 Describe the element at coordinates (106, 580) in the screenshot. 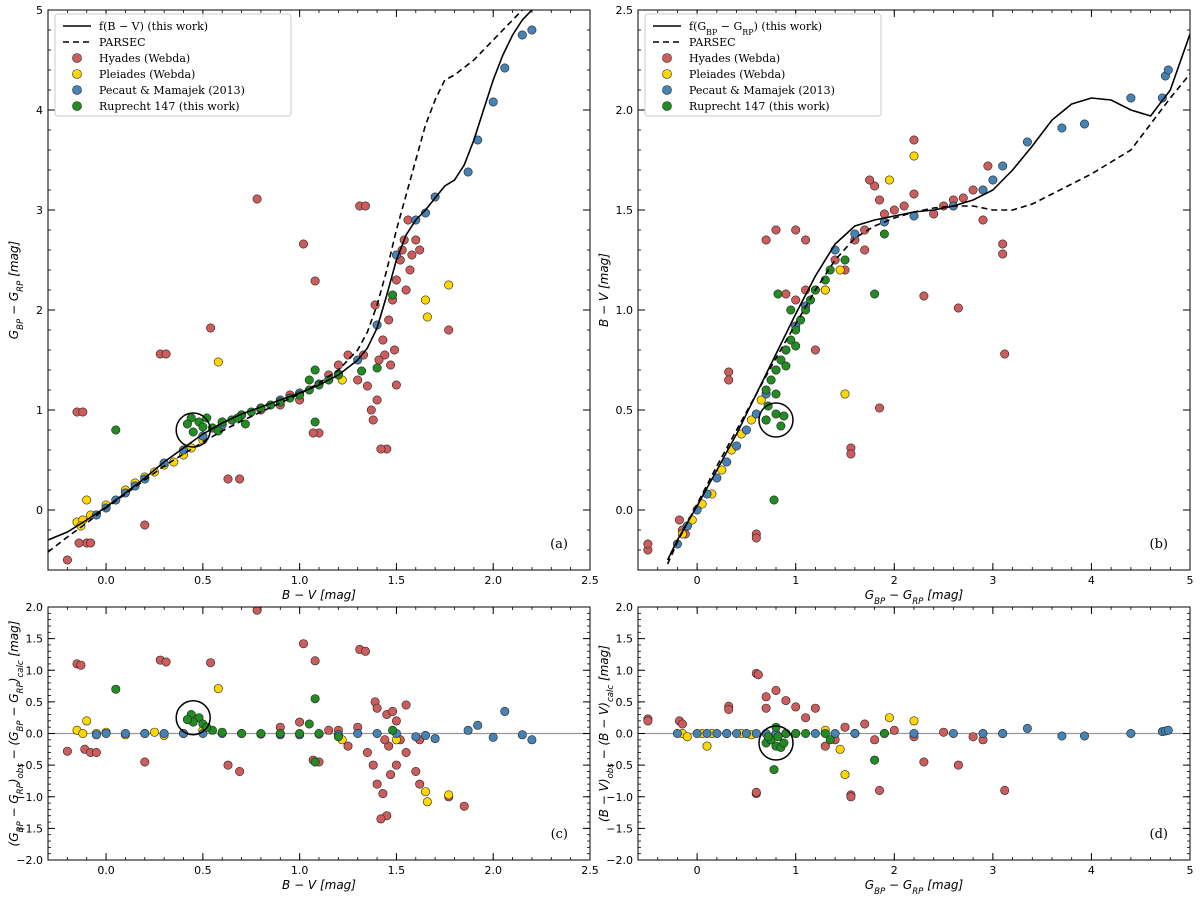

I see `x-tick-label: 0.0` at that location.